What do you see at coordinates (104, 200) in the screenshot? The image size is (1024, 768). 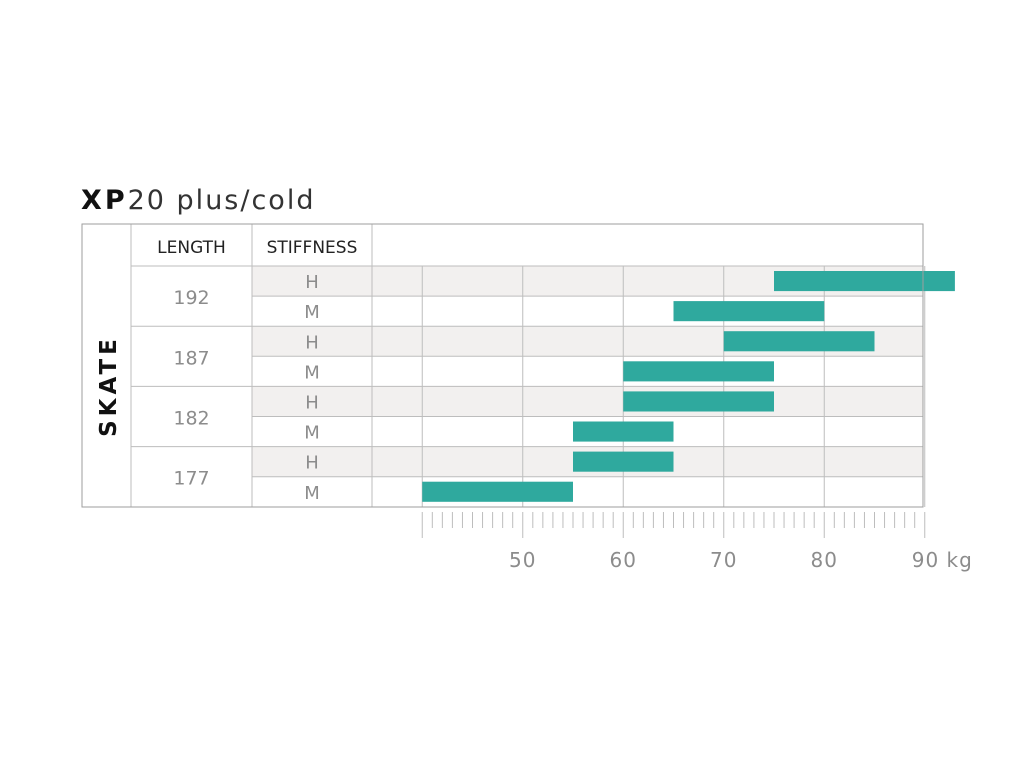 I see `title-brand: XP` at bounding box center [104, 200].